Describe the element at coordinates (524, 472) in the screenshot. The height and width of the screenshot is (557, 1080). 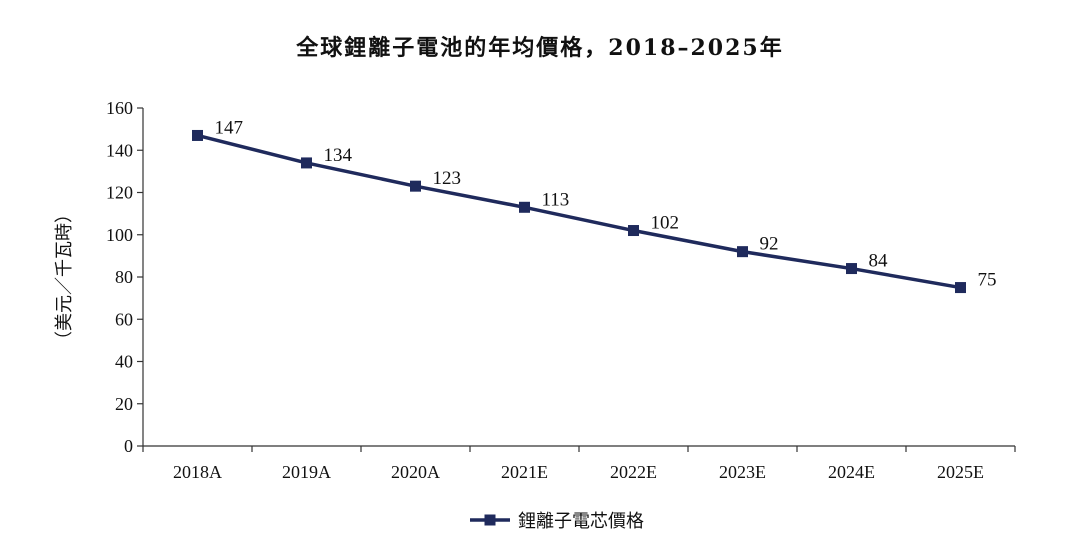
I see `x-tick-label: 2021E` at that location.